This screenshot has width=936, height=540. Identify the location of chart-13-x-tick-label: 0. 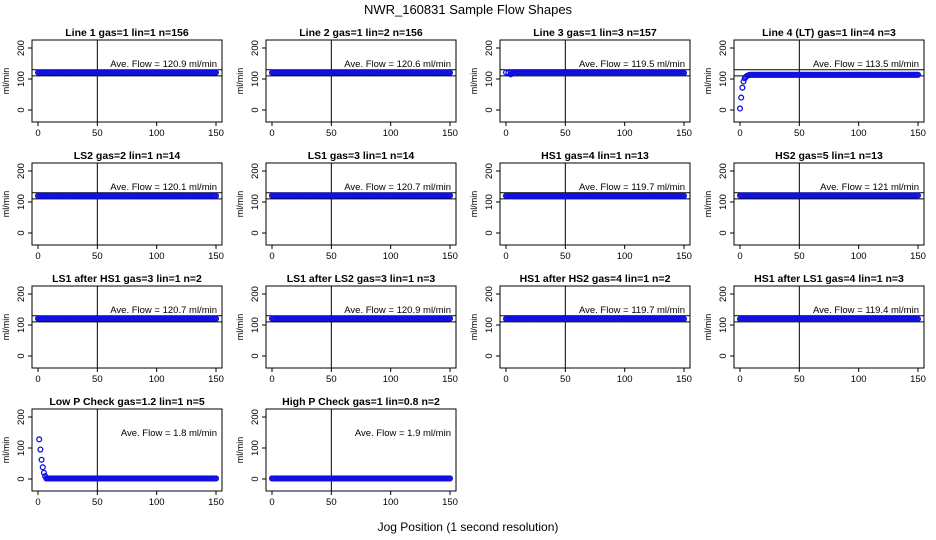
(37, 502).